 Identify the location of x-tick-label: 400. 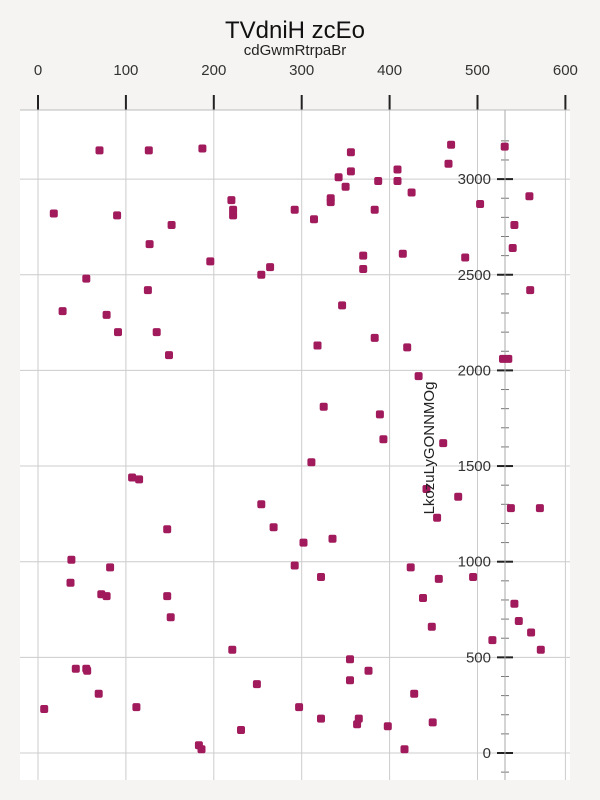
(389, 70).